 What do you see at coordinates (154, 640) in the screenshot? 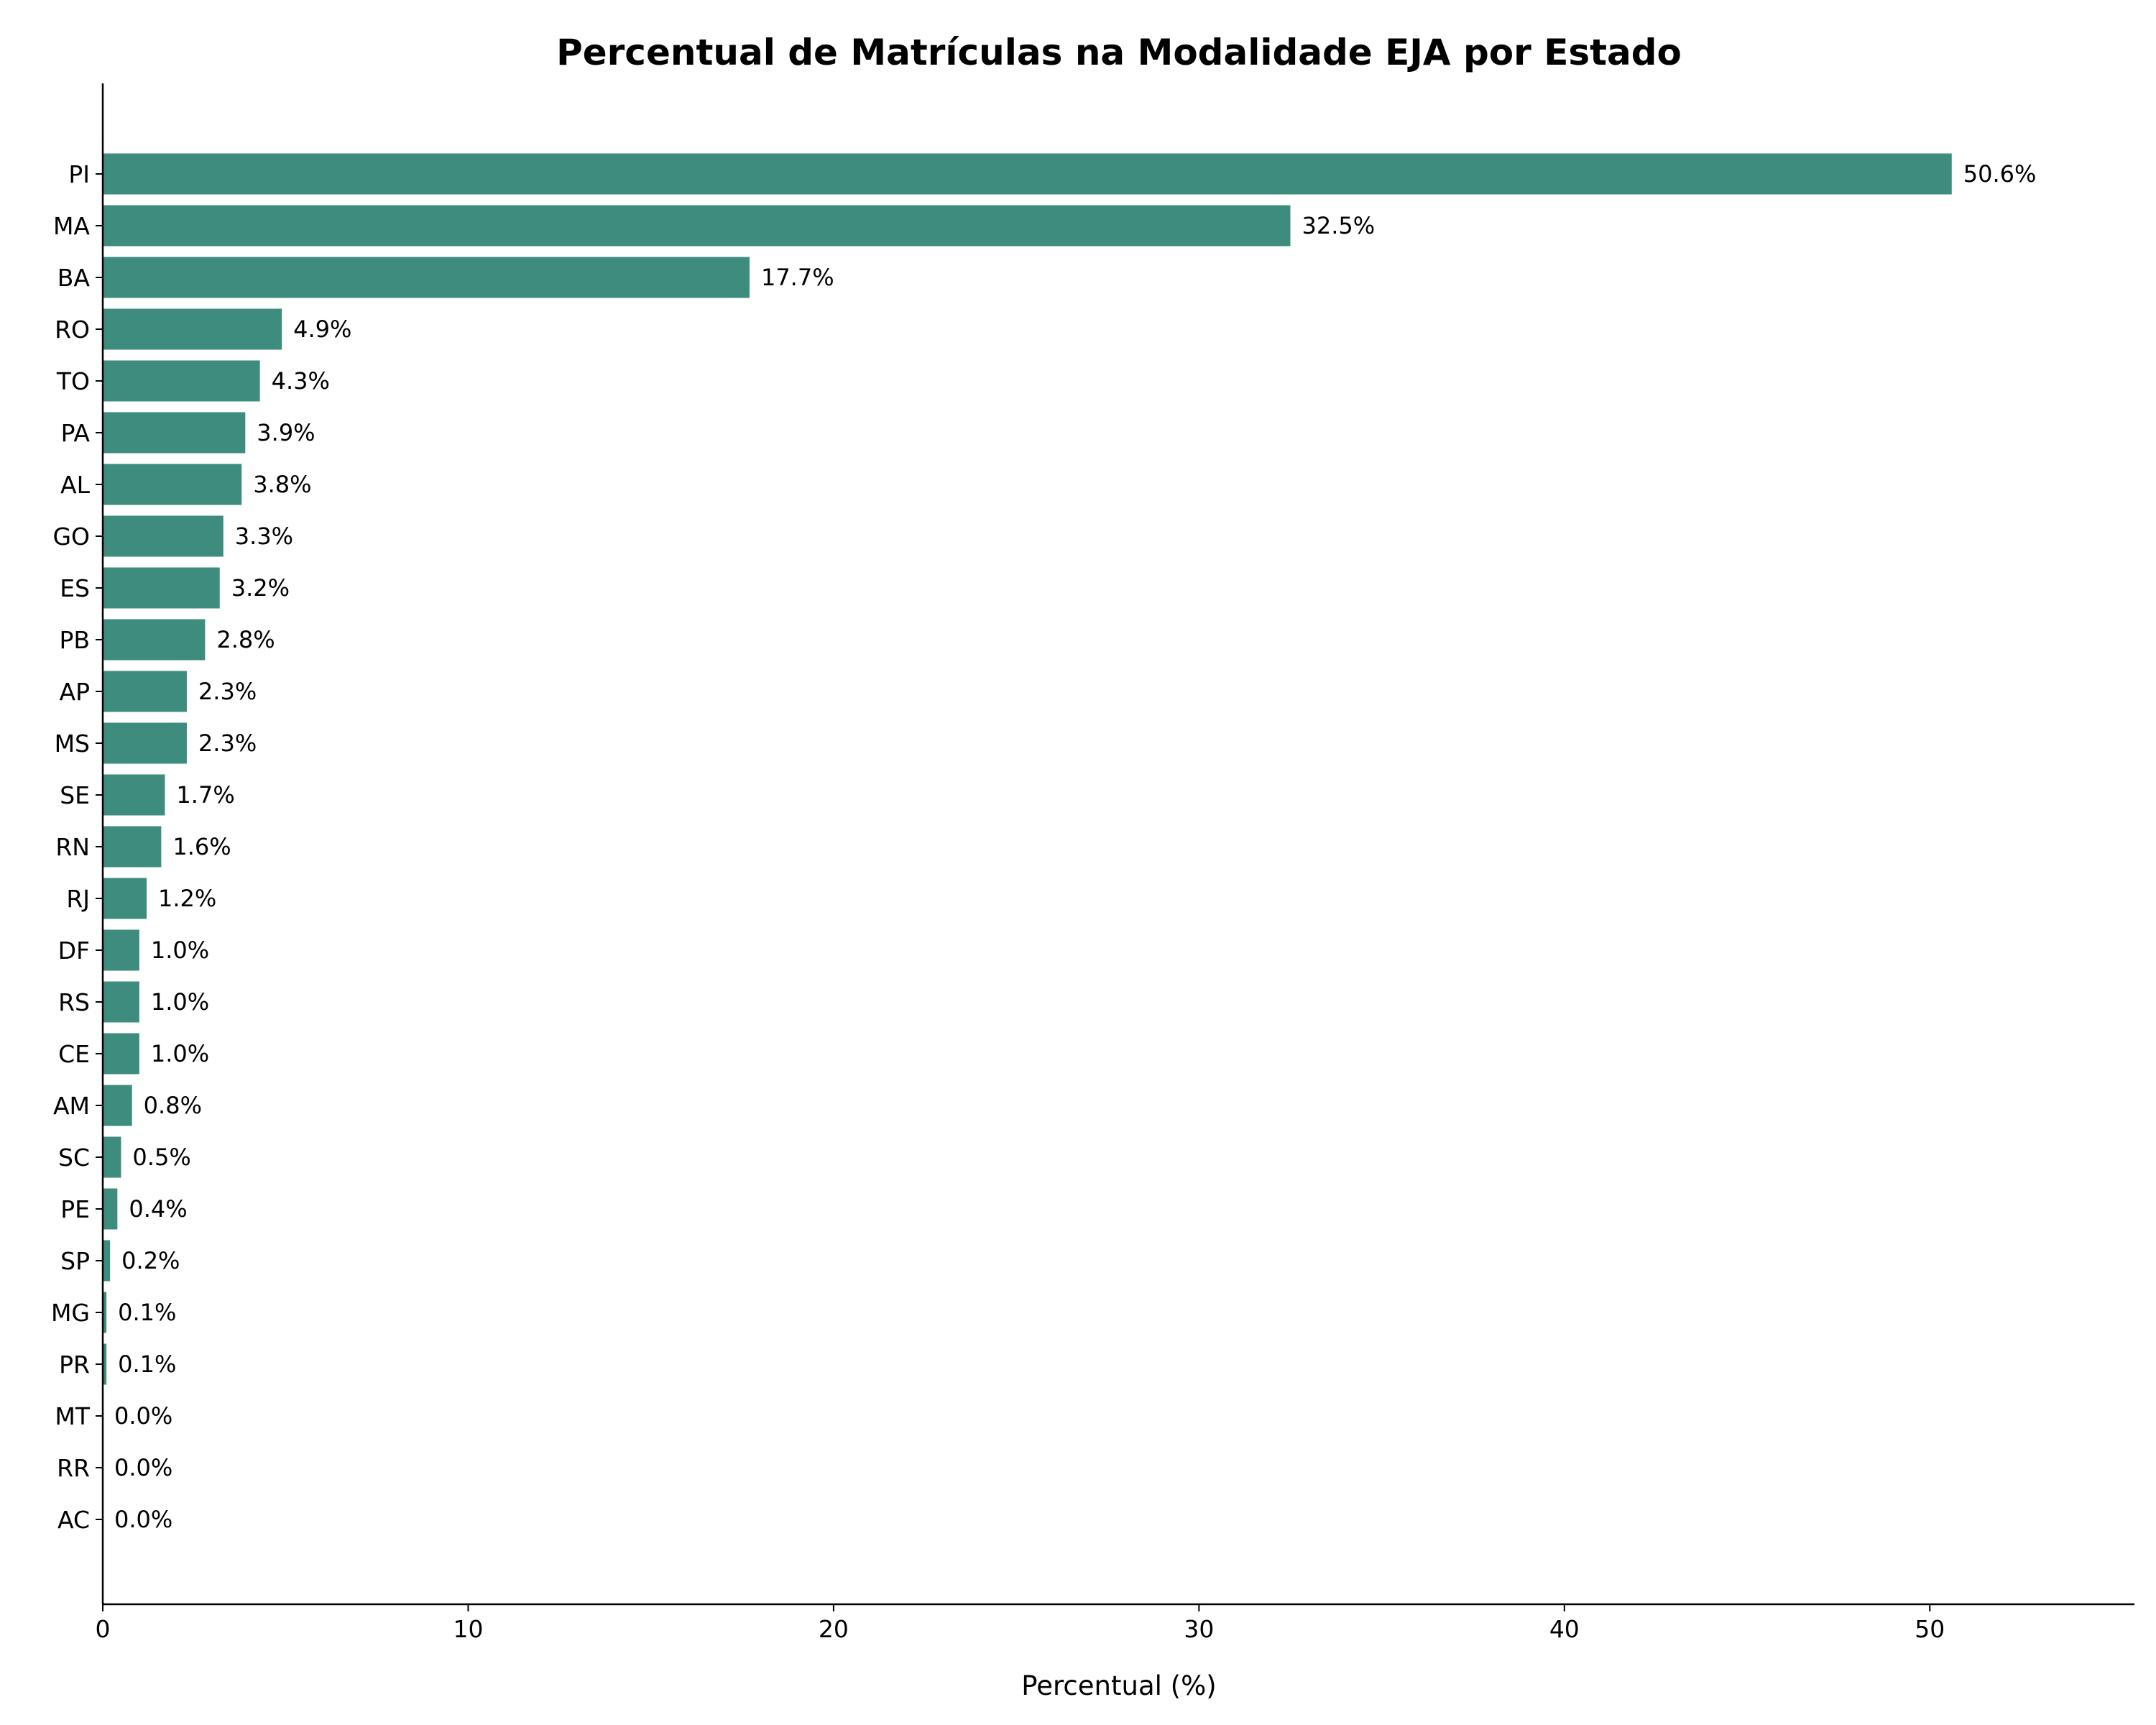
I see `bar-pb` at bounding box center [154, 640].